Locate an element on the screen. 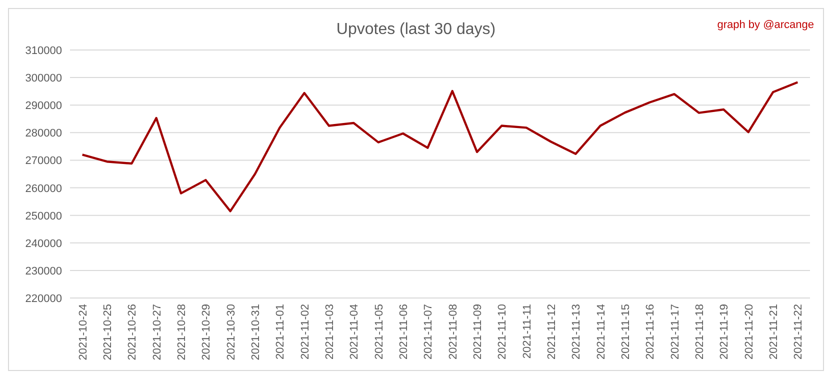 This screenshot has width=832, height=379. x-tick-label: 2021-10-29 is located at coordinates (206, 332).